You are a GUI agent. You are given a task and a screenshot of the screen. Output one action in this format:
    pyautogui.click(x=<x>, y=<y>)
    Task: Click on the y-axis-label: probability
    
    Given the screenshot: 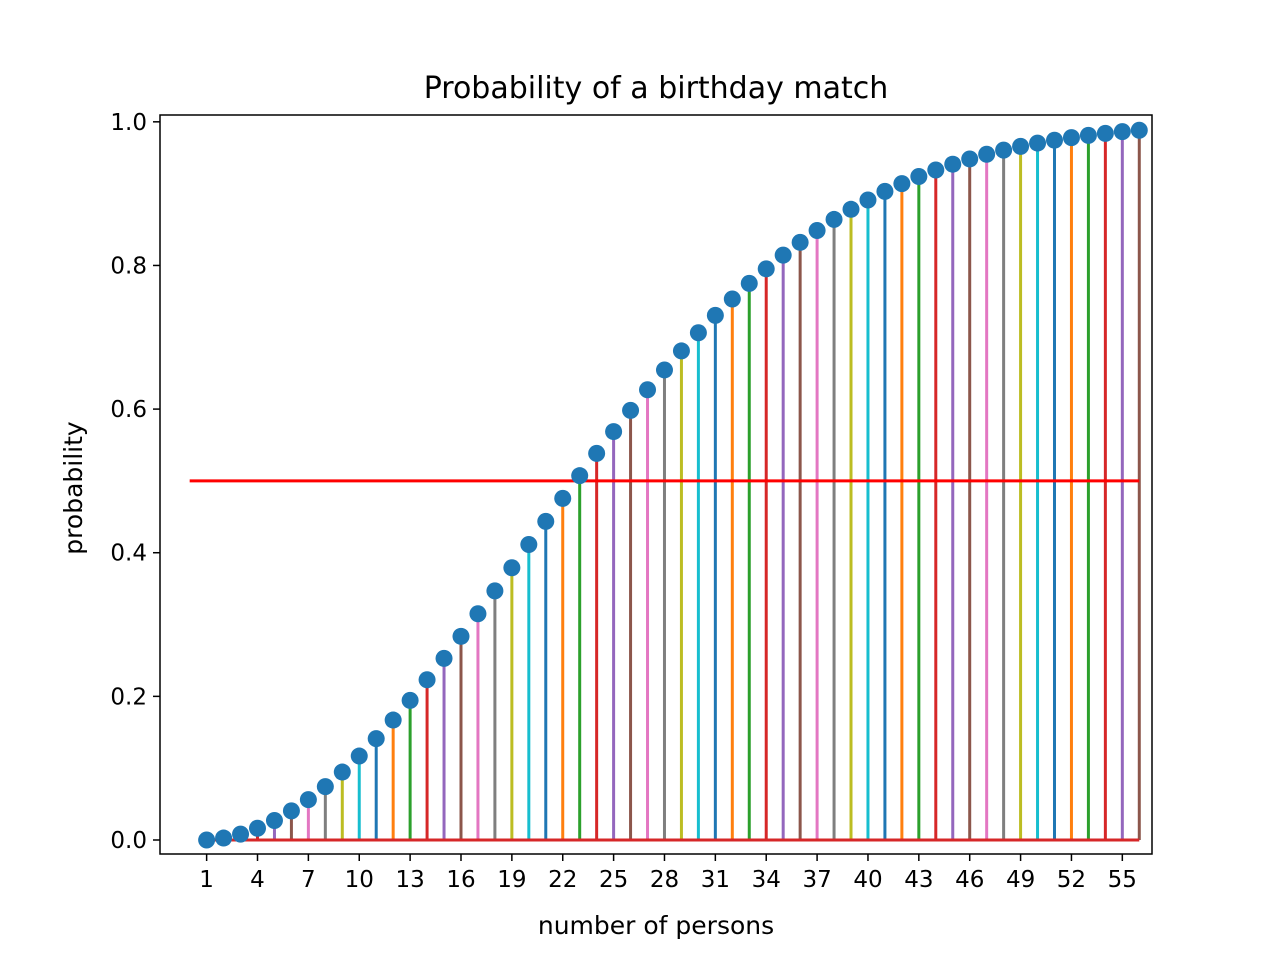 What is the action you would take?
    pyautogui.click(x=73, y=488)
    